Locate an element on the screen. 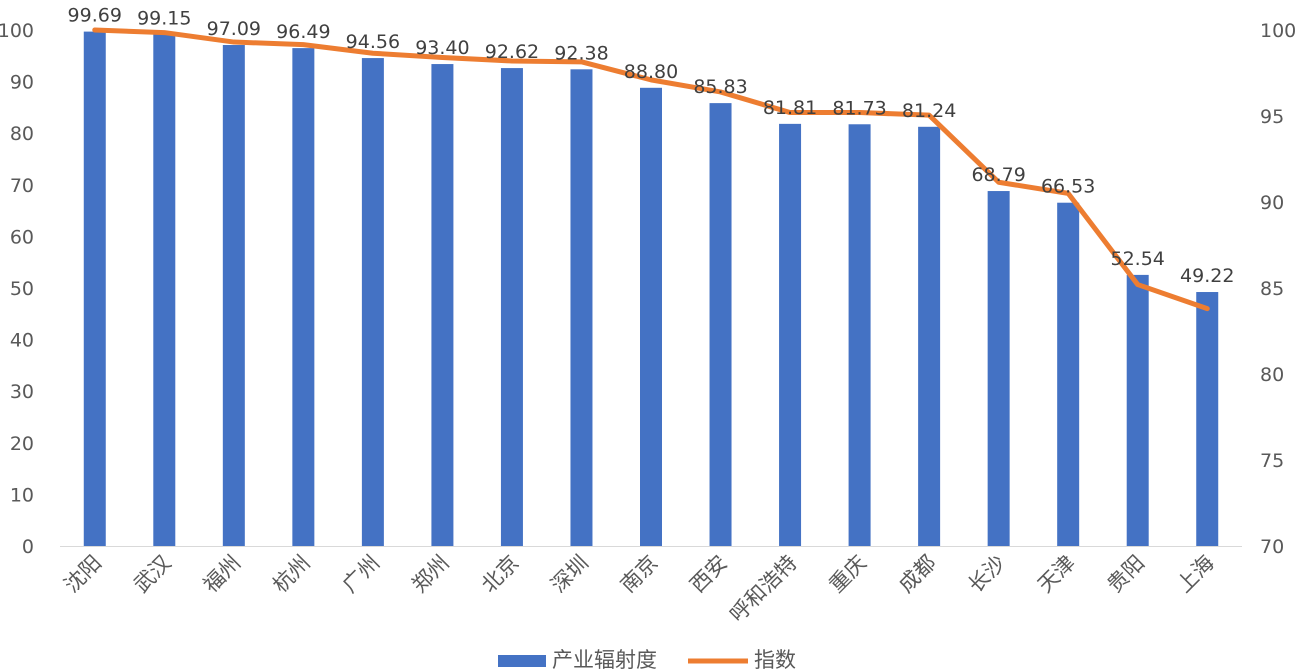 The width and height of the screenshot is (1295, 671). right-y-axis: 70 75 80 85 90 95 100 is located at coordinates (1277, 289).